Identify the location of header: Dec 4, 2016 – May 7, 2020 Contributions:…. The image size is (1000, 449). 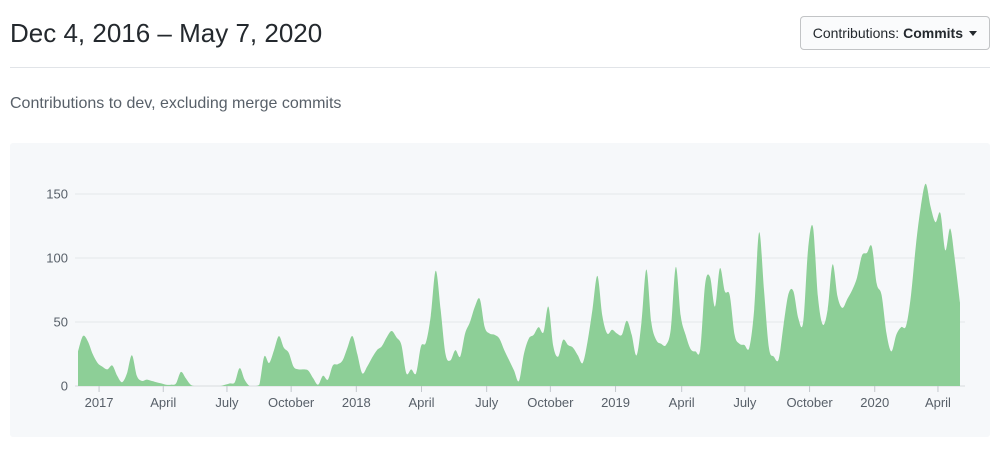
(500, 33).